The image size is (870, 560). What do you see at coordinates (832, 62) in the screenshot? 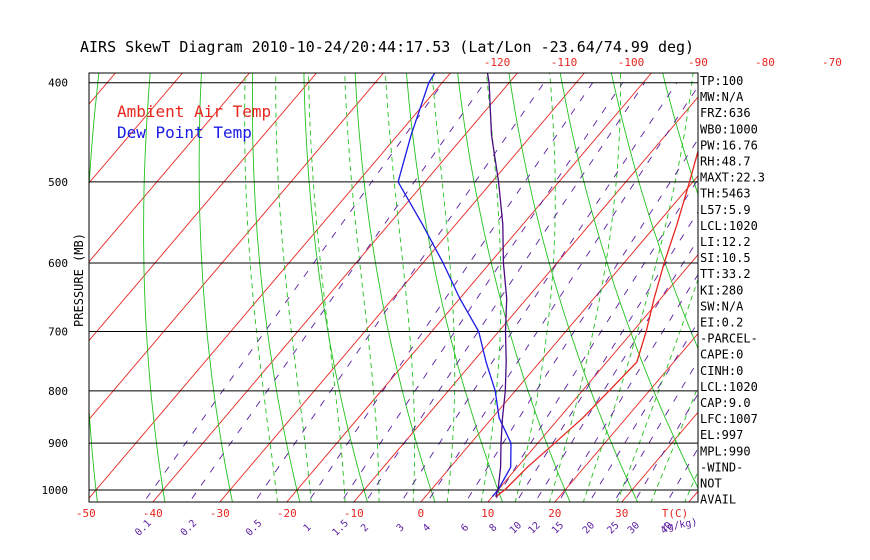
I see `x-top-tick-label: -70` at bounding box center [832, 62].